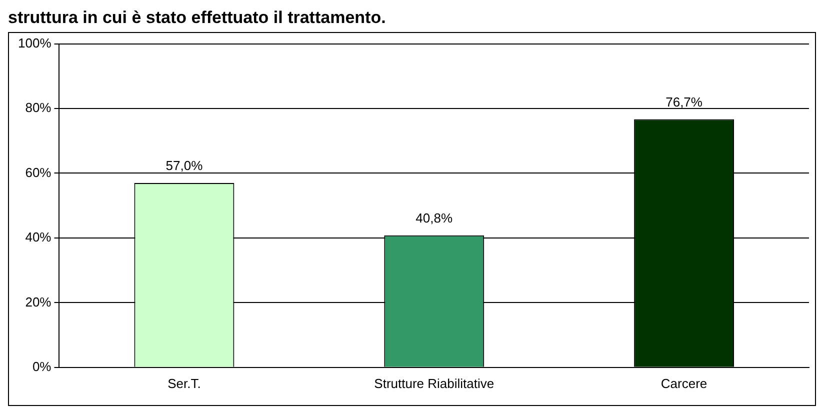 The height and width of the screenshot is (416, 824). Describe the element at coordinates (197, 18) in the screenshot. I see `chart-title: struttura in cui è stato effettuato il trattamento.` at that location.